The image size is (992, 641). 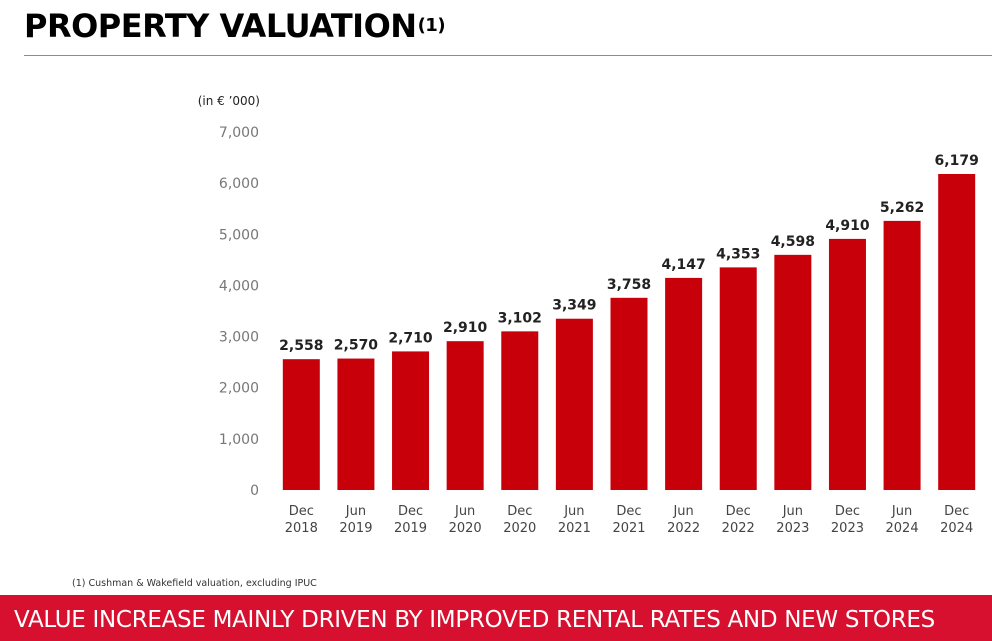 I want to click on y-tick-label: 1,000, so click(x=239, y=440).